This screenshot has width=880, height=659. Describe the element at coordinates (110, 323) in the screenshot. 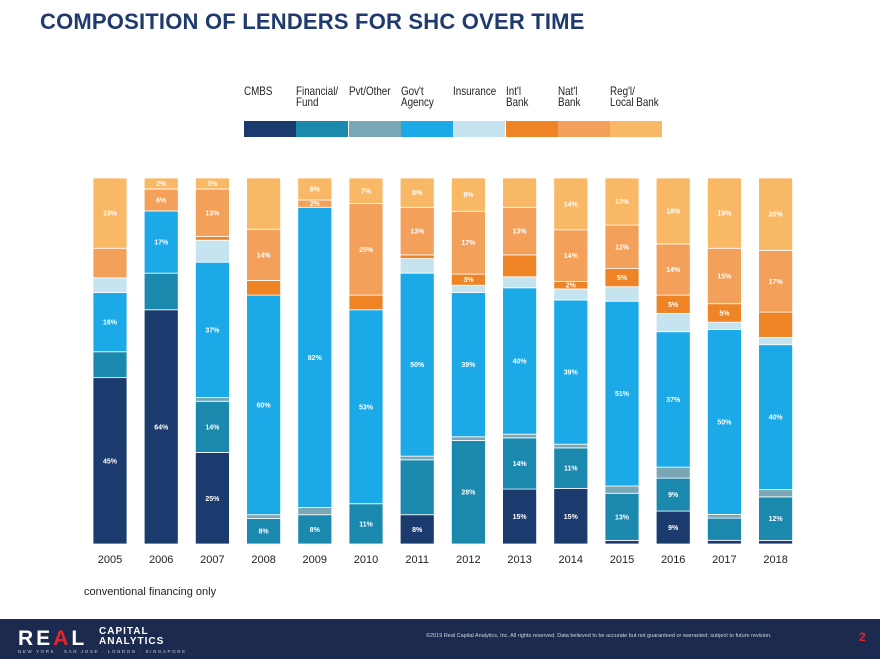

I see `data-label: 16%` at that location.